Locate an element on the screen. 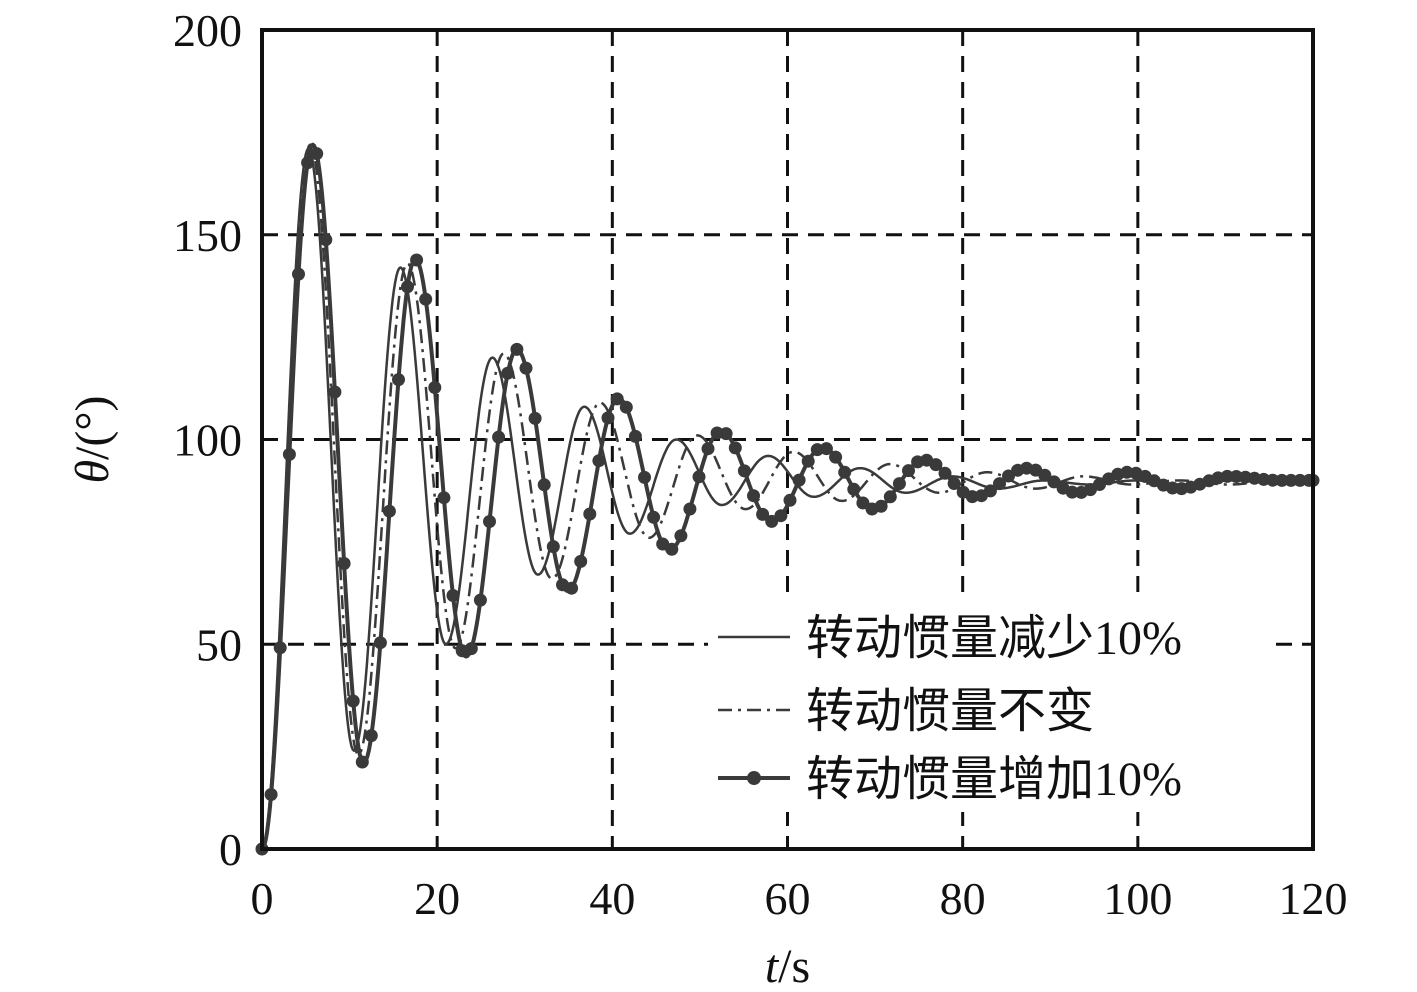 This screenshot has width=1417, height=992. y-axis-unit: /(°) is located at coordinates (92, 427).